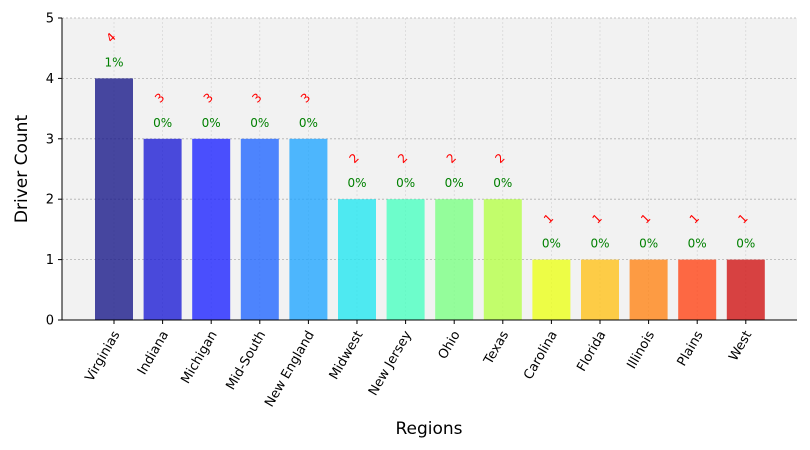 Image resolution: width=810 pixels, height=450 pixels. Describe the element at coordinates (50, 19) in the screenshot. I see `y-tick-label: 5` at that location.